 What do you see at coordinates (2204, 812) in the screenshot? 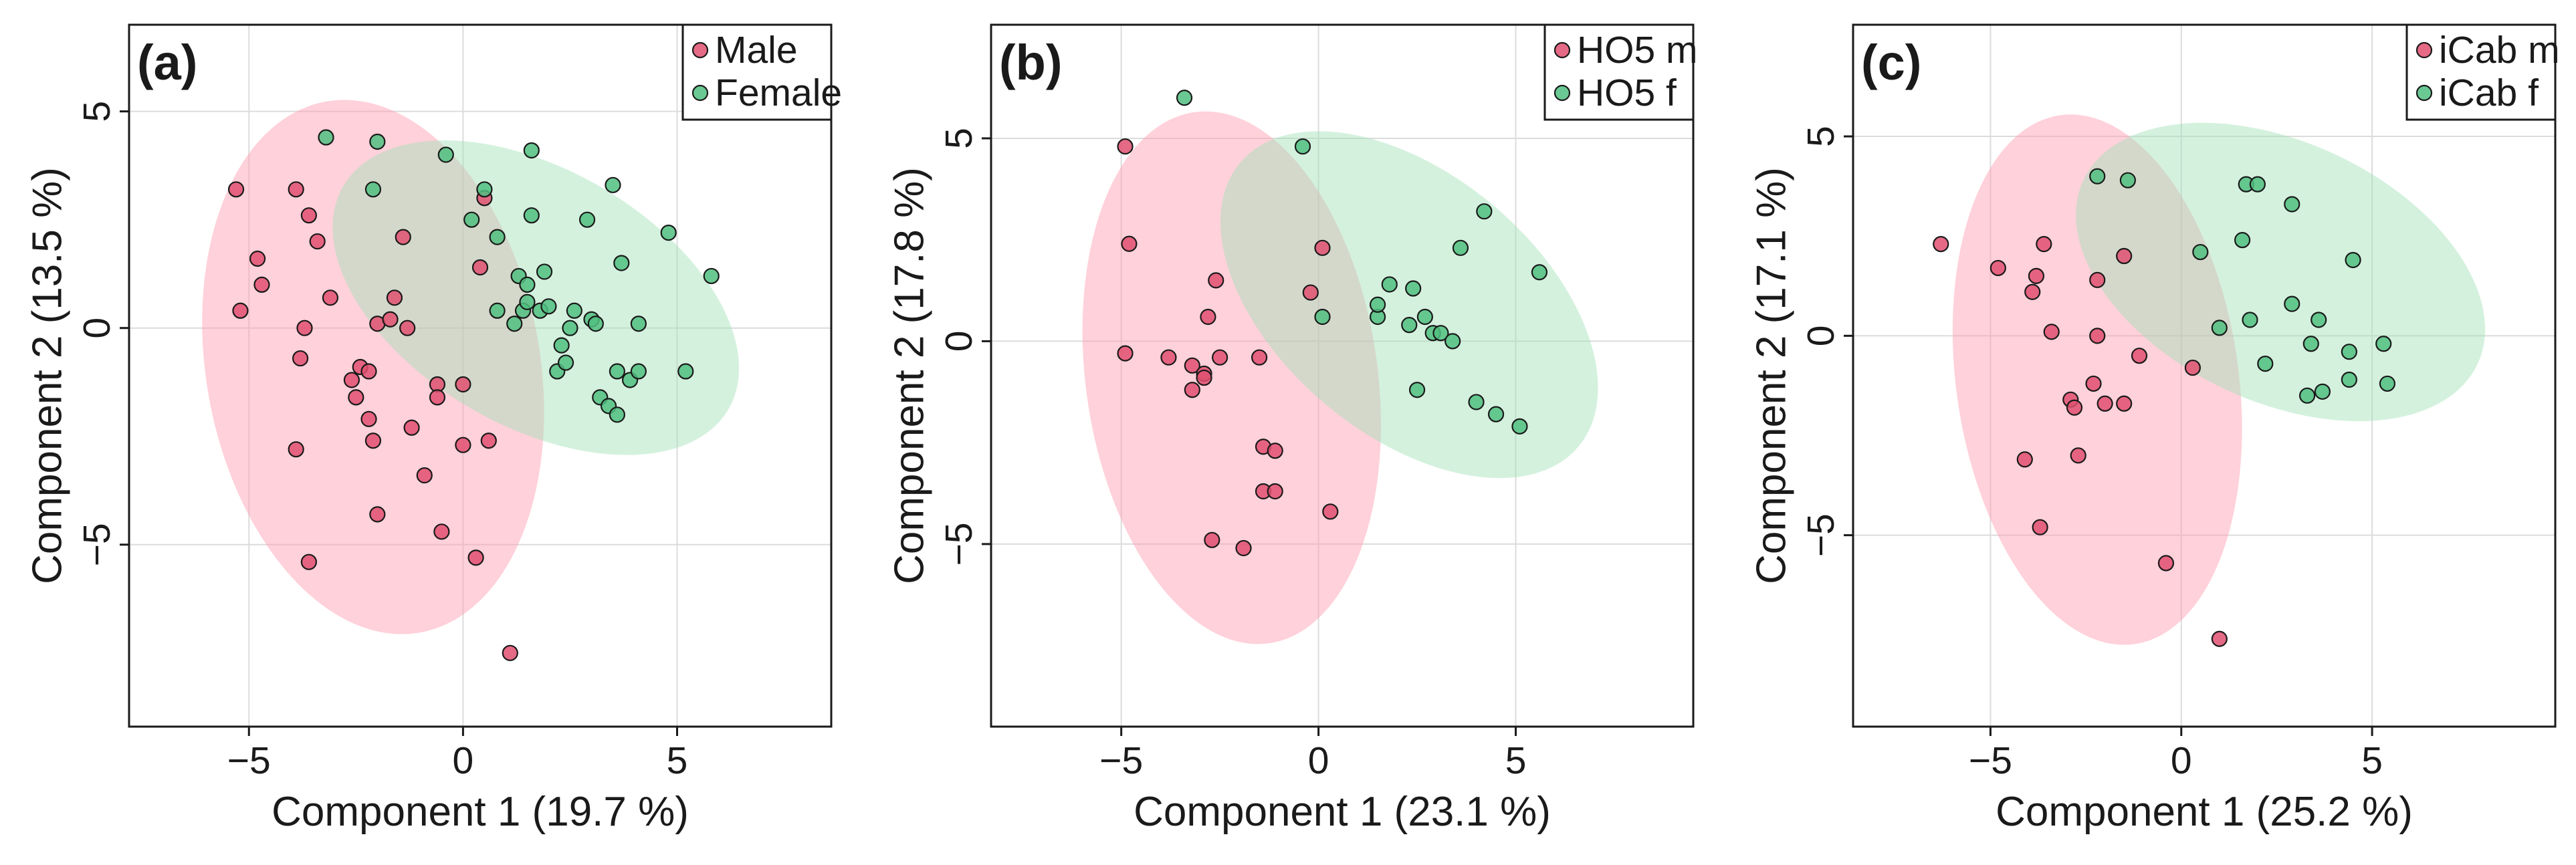
I see `x-axis-label: Component 1 (25.2 %)` at bounding box center [2204, 812].